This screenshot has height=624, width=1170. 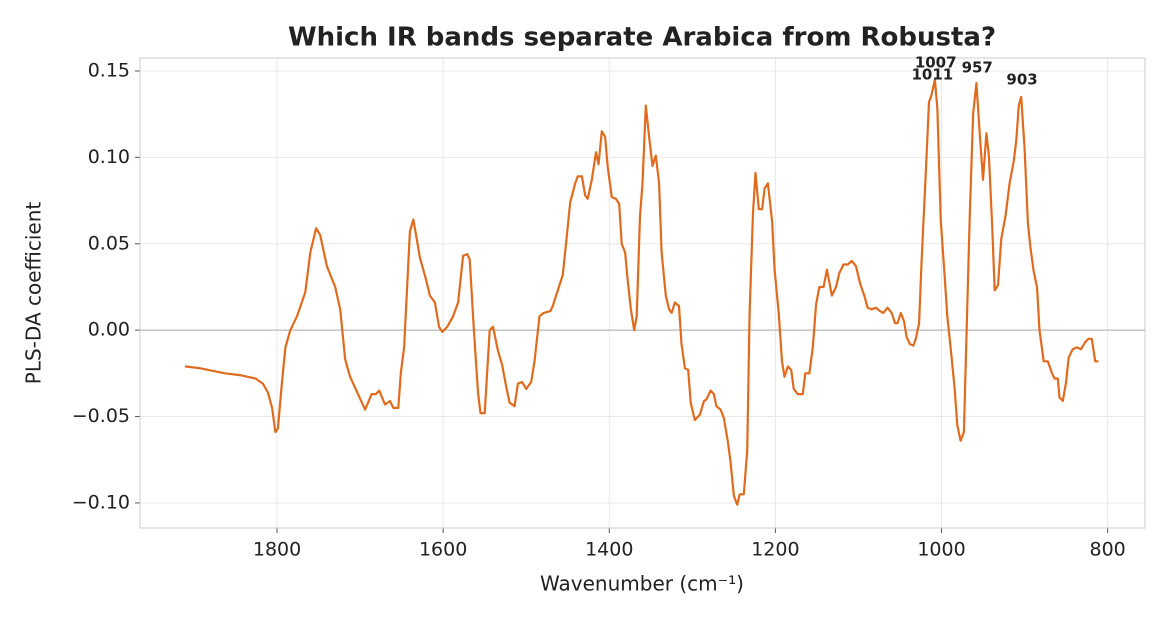 I want to click on y-tick-label: 0.05, so click(x=109, y=243).